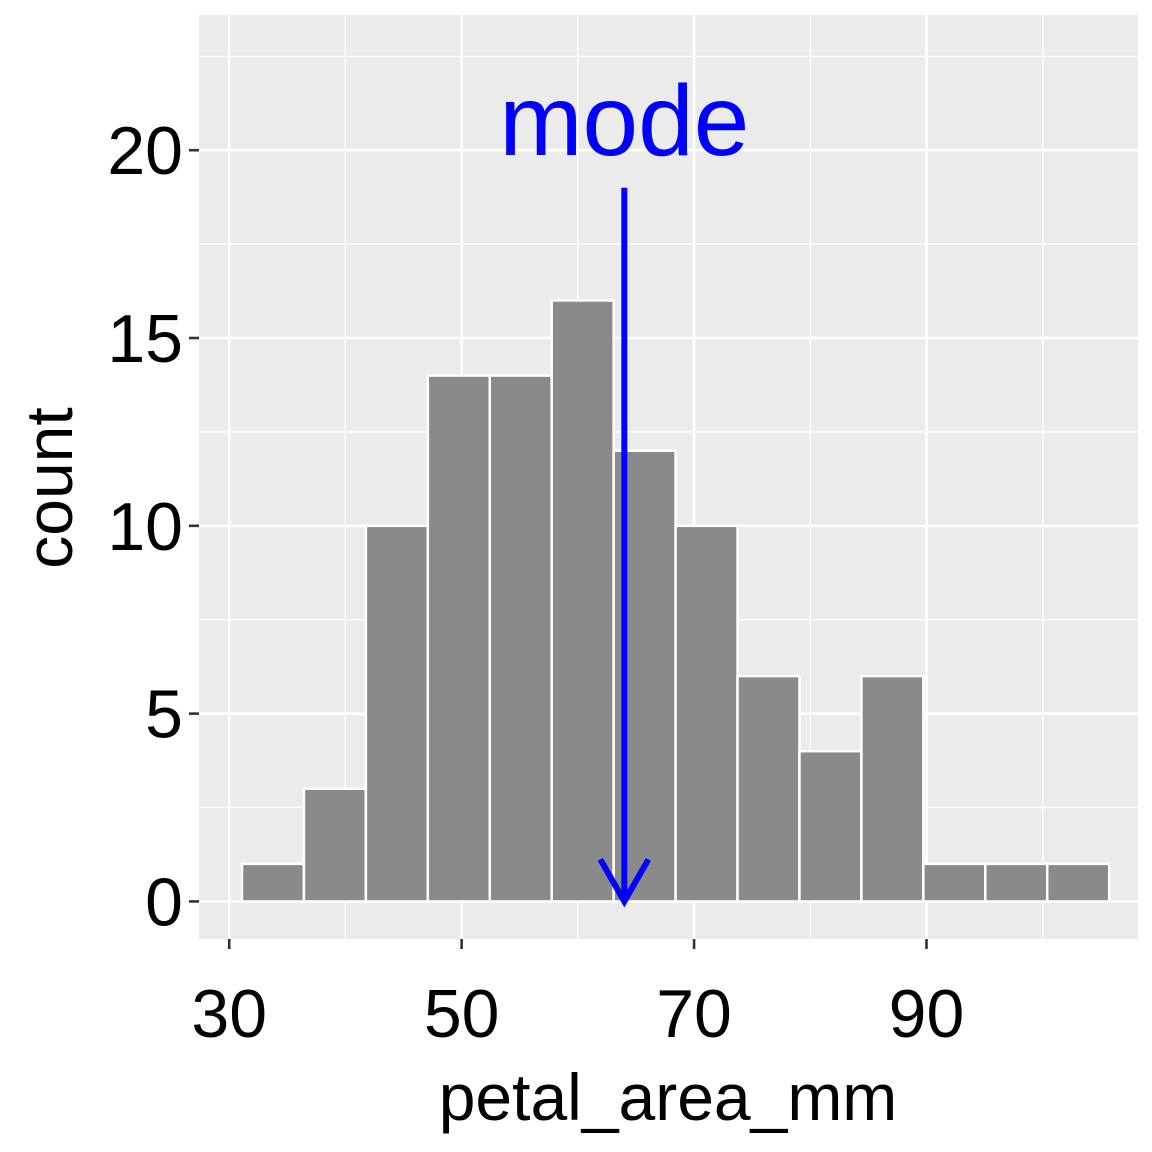 The width and height of the screenshot is (1152, 1152). I want to click on mode-label: mode, so click(624, 121).